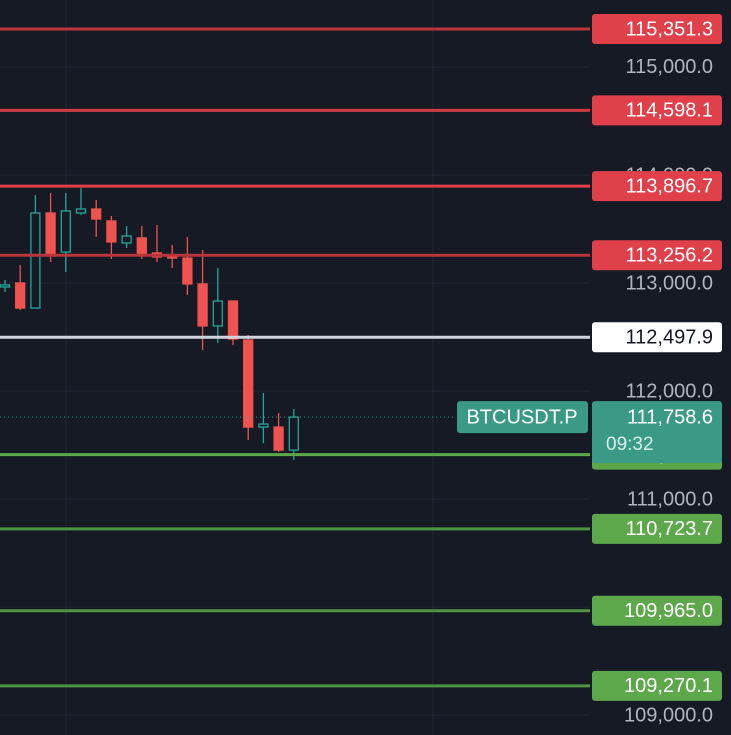 Image resolution: width=731 pixels, height=735 pixels. What do you see at coordinates (670, 499) in the screenshot?
I see `y-tick-label: 111,000.0` at bounding box center [670, 499].